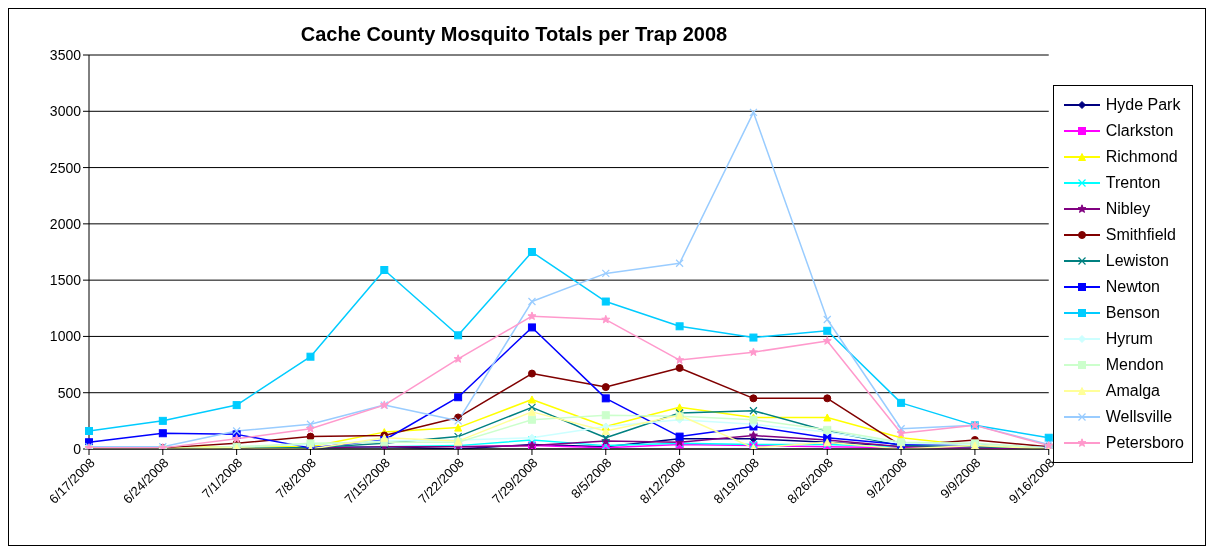  I want to click on legend-label: Clarkston, so click(1139, 131).